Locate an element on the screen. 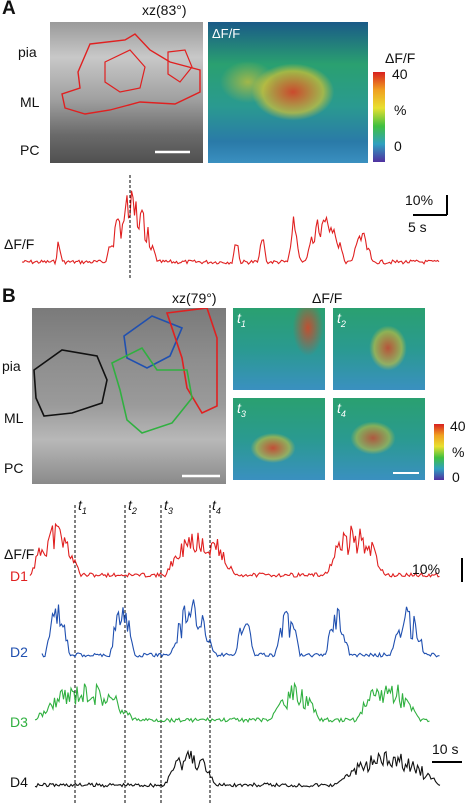 The width and height of the screenshot is (474, 812). panel-a-dff-image: ΔF/F is located at coordinates (288, 92).